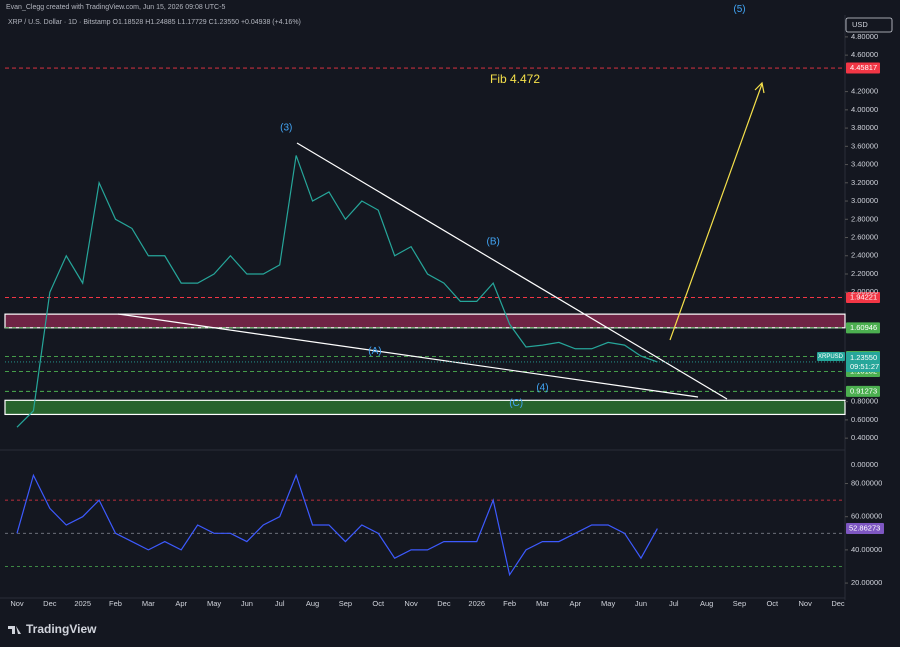 Image resolution: width=900 pixels, height=647 pixels. I want to click on extra-axis-label: 0.00000, so click(864, 464).